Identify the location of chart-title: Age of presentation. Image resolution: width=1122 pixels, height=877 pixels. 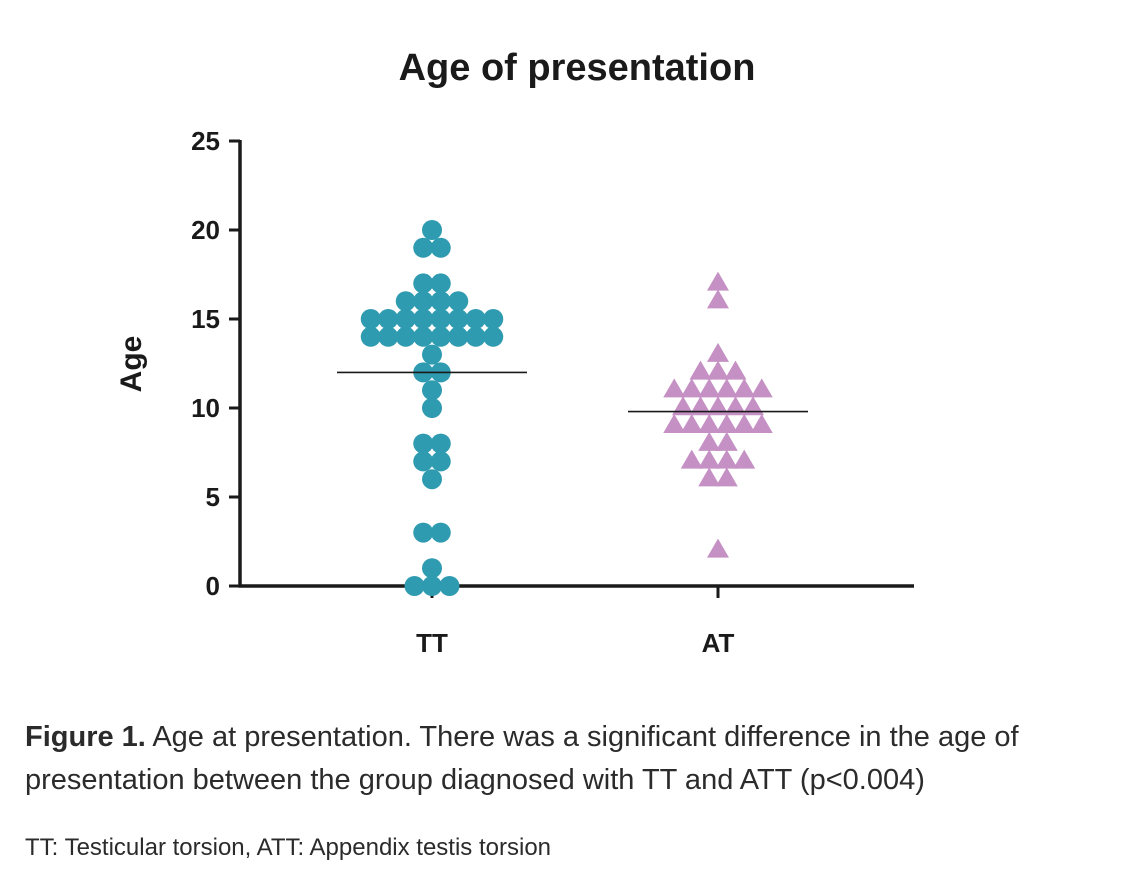
(577, 68).